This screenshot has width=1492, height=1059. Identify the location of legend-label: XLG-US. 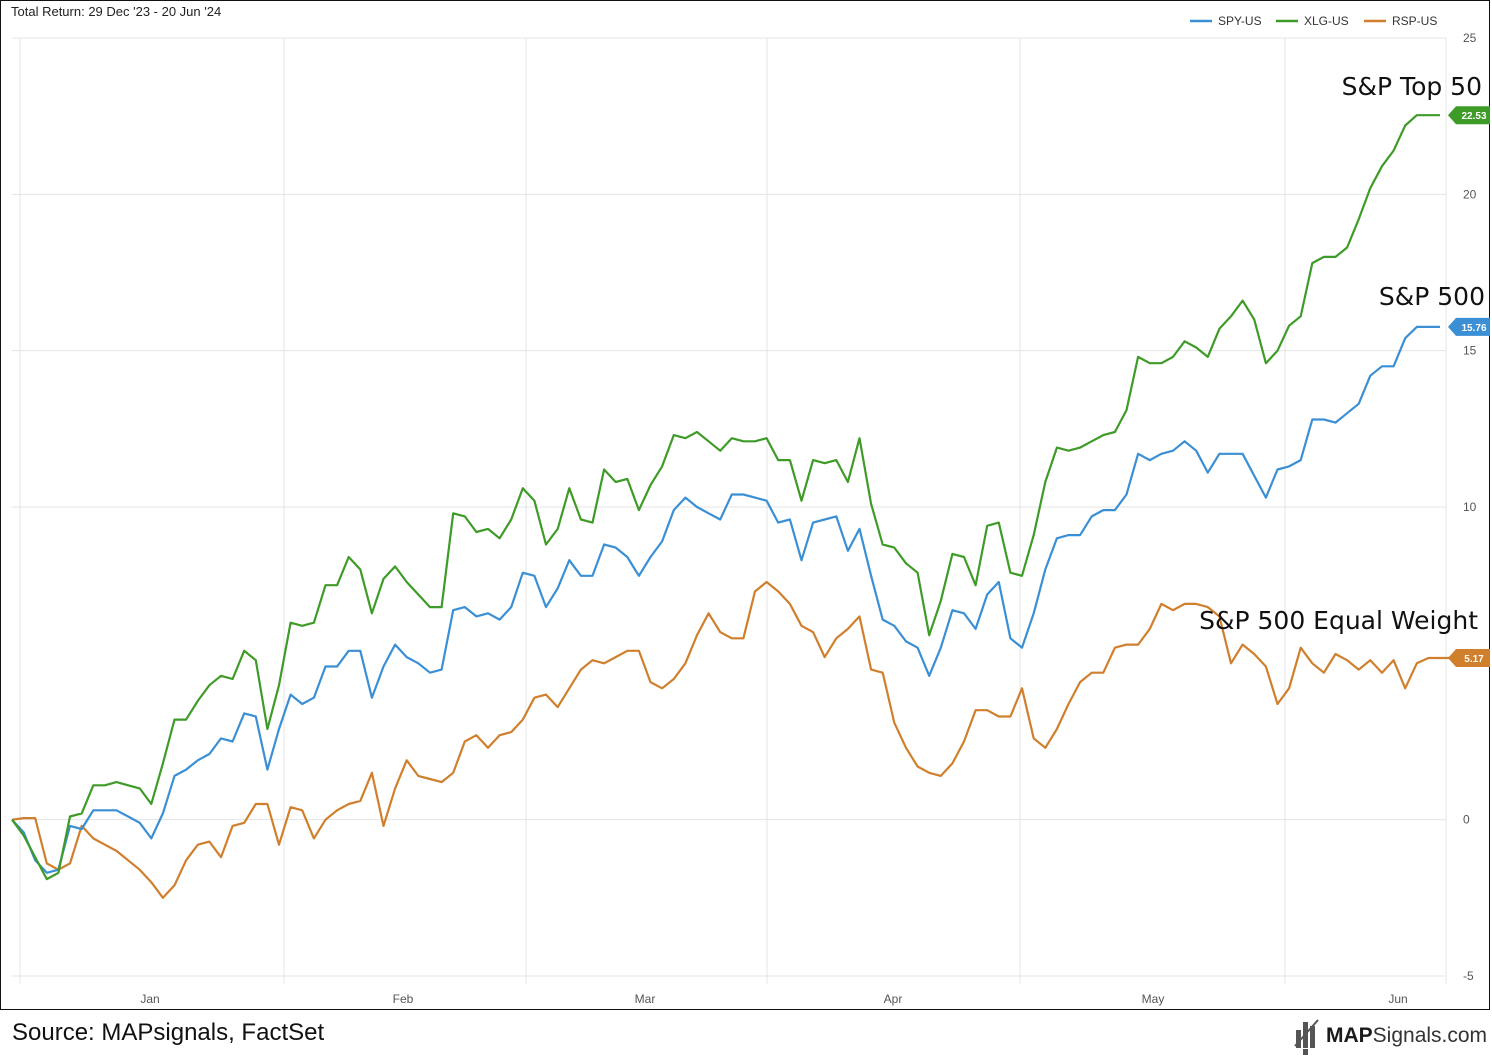
(1326, 21).